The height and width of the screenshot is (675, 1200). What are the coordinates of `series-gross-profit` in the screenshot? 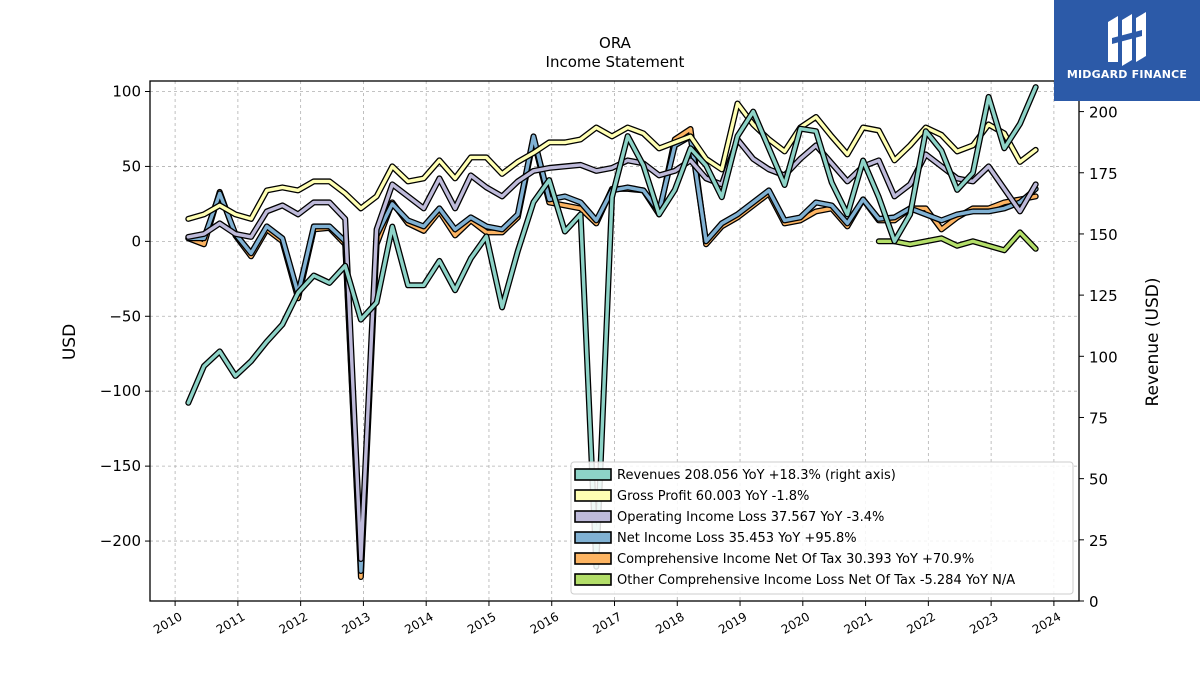 It's located at (612, 161).